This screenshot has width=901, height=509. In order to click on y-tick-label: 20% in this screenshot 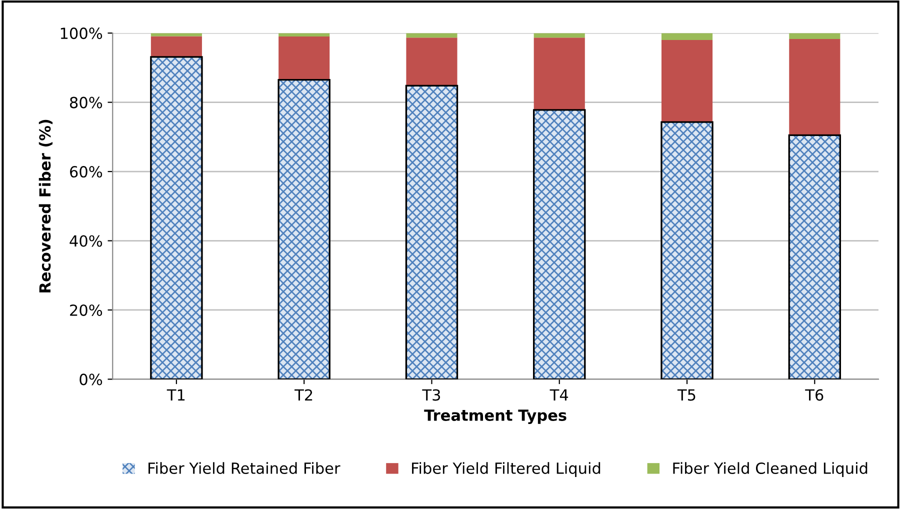, I will do `click(86, 310)`.